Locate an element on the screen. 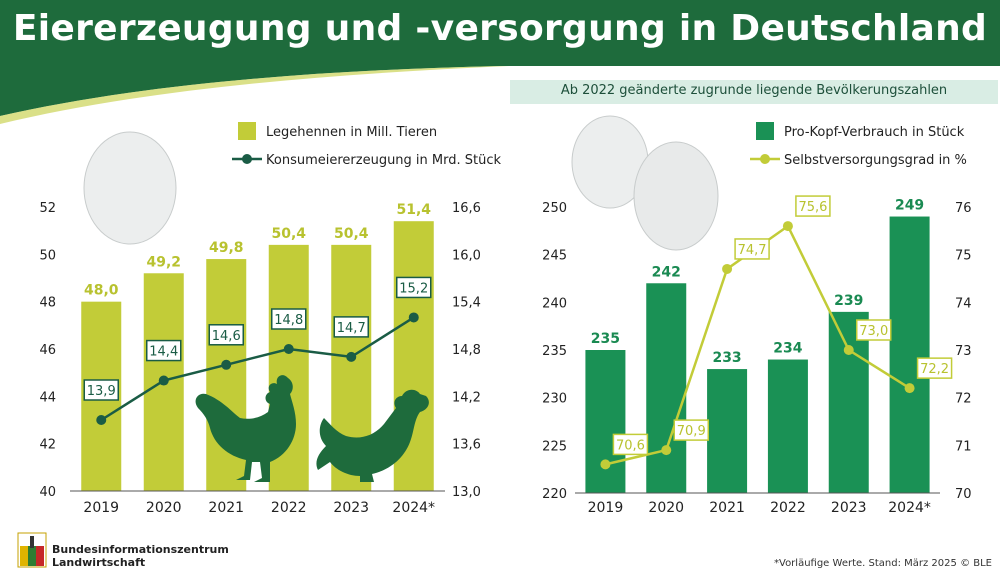 The height and width of the screenshot is (573, 1000). bar-value-label: 49,8 is located at coordinates (226, 248).